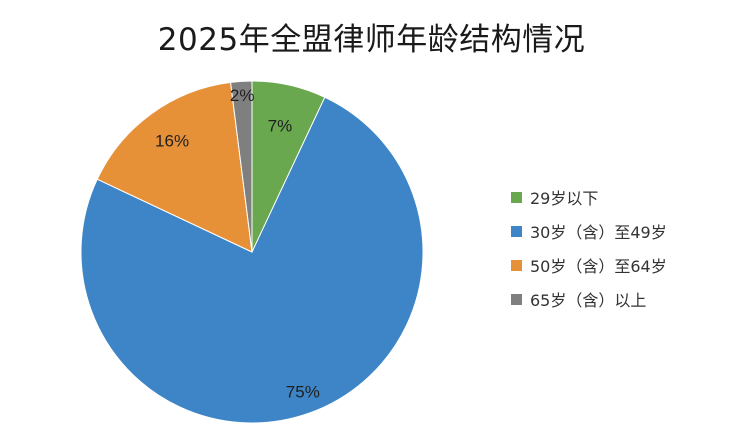  What do you see at coordinates (303, 392) in the screenshot?
I see `data-label-1: 75%` at bounding box center [303, 392].